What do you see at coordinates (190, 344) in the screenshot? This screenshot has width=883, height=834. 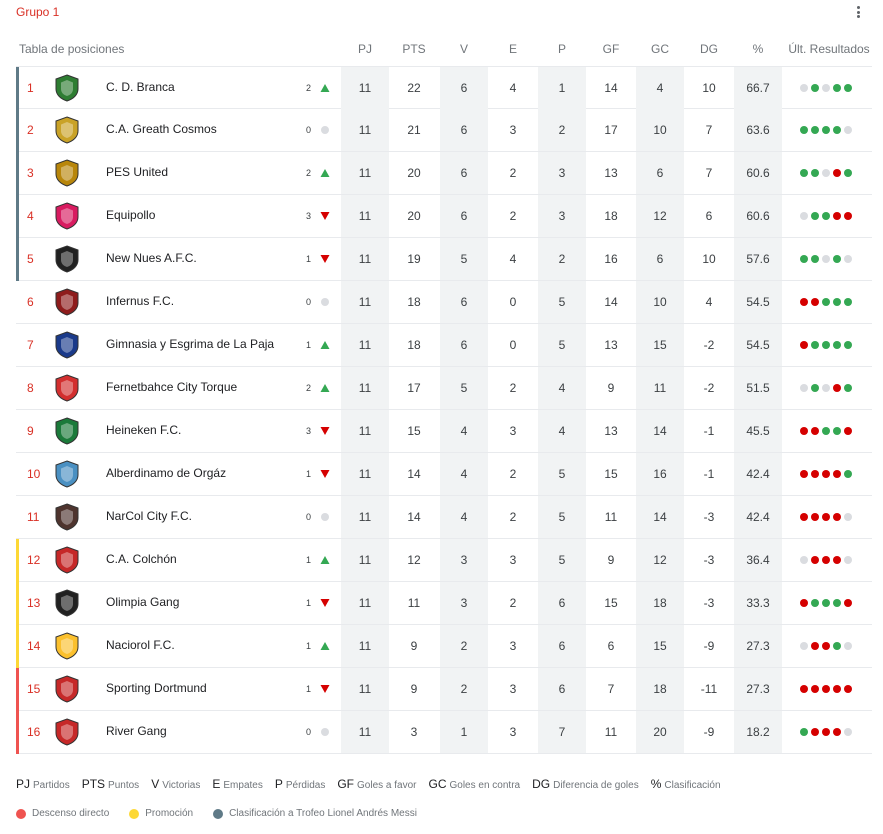 I see `team-name: Gimnasia y Esgrima de La Paja` at bounding box center [190, 344].